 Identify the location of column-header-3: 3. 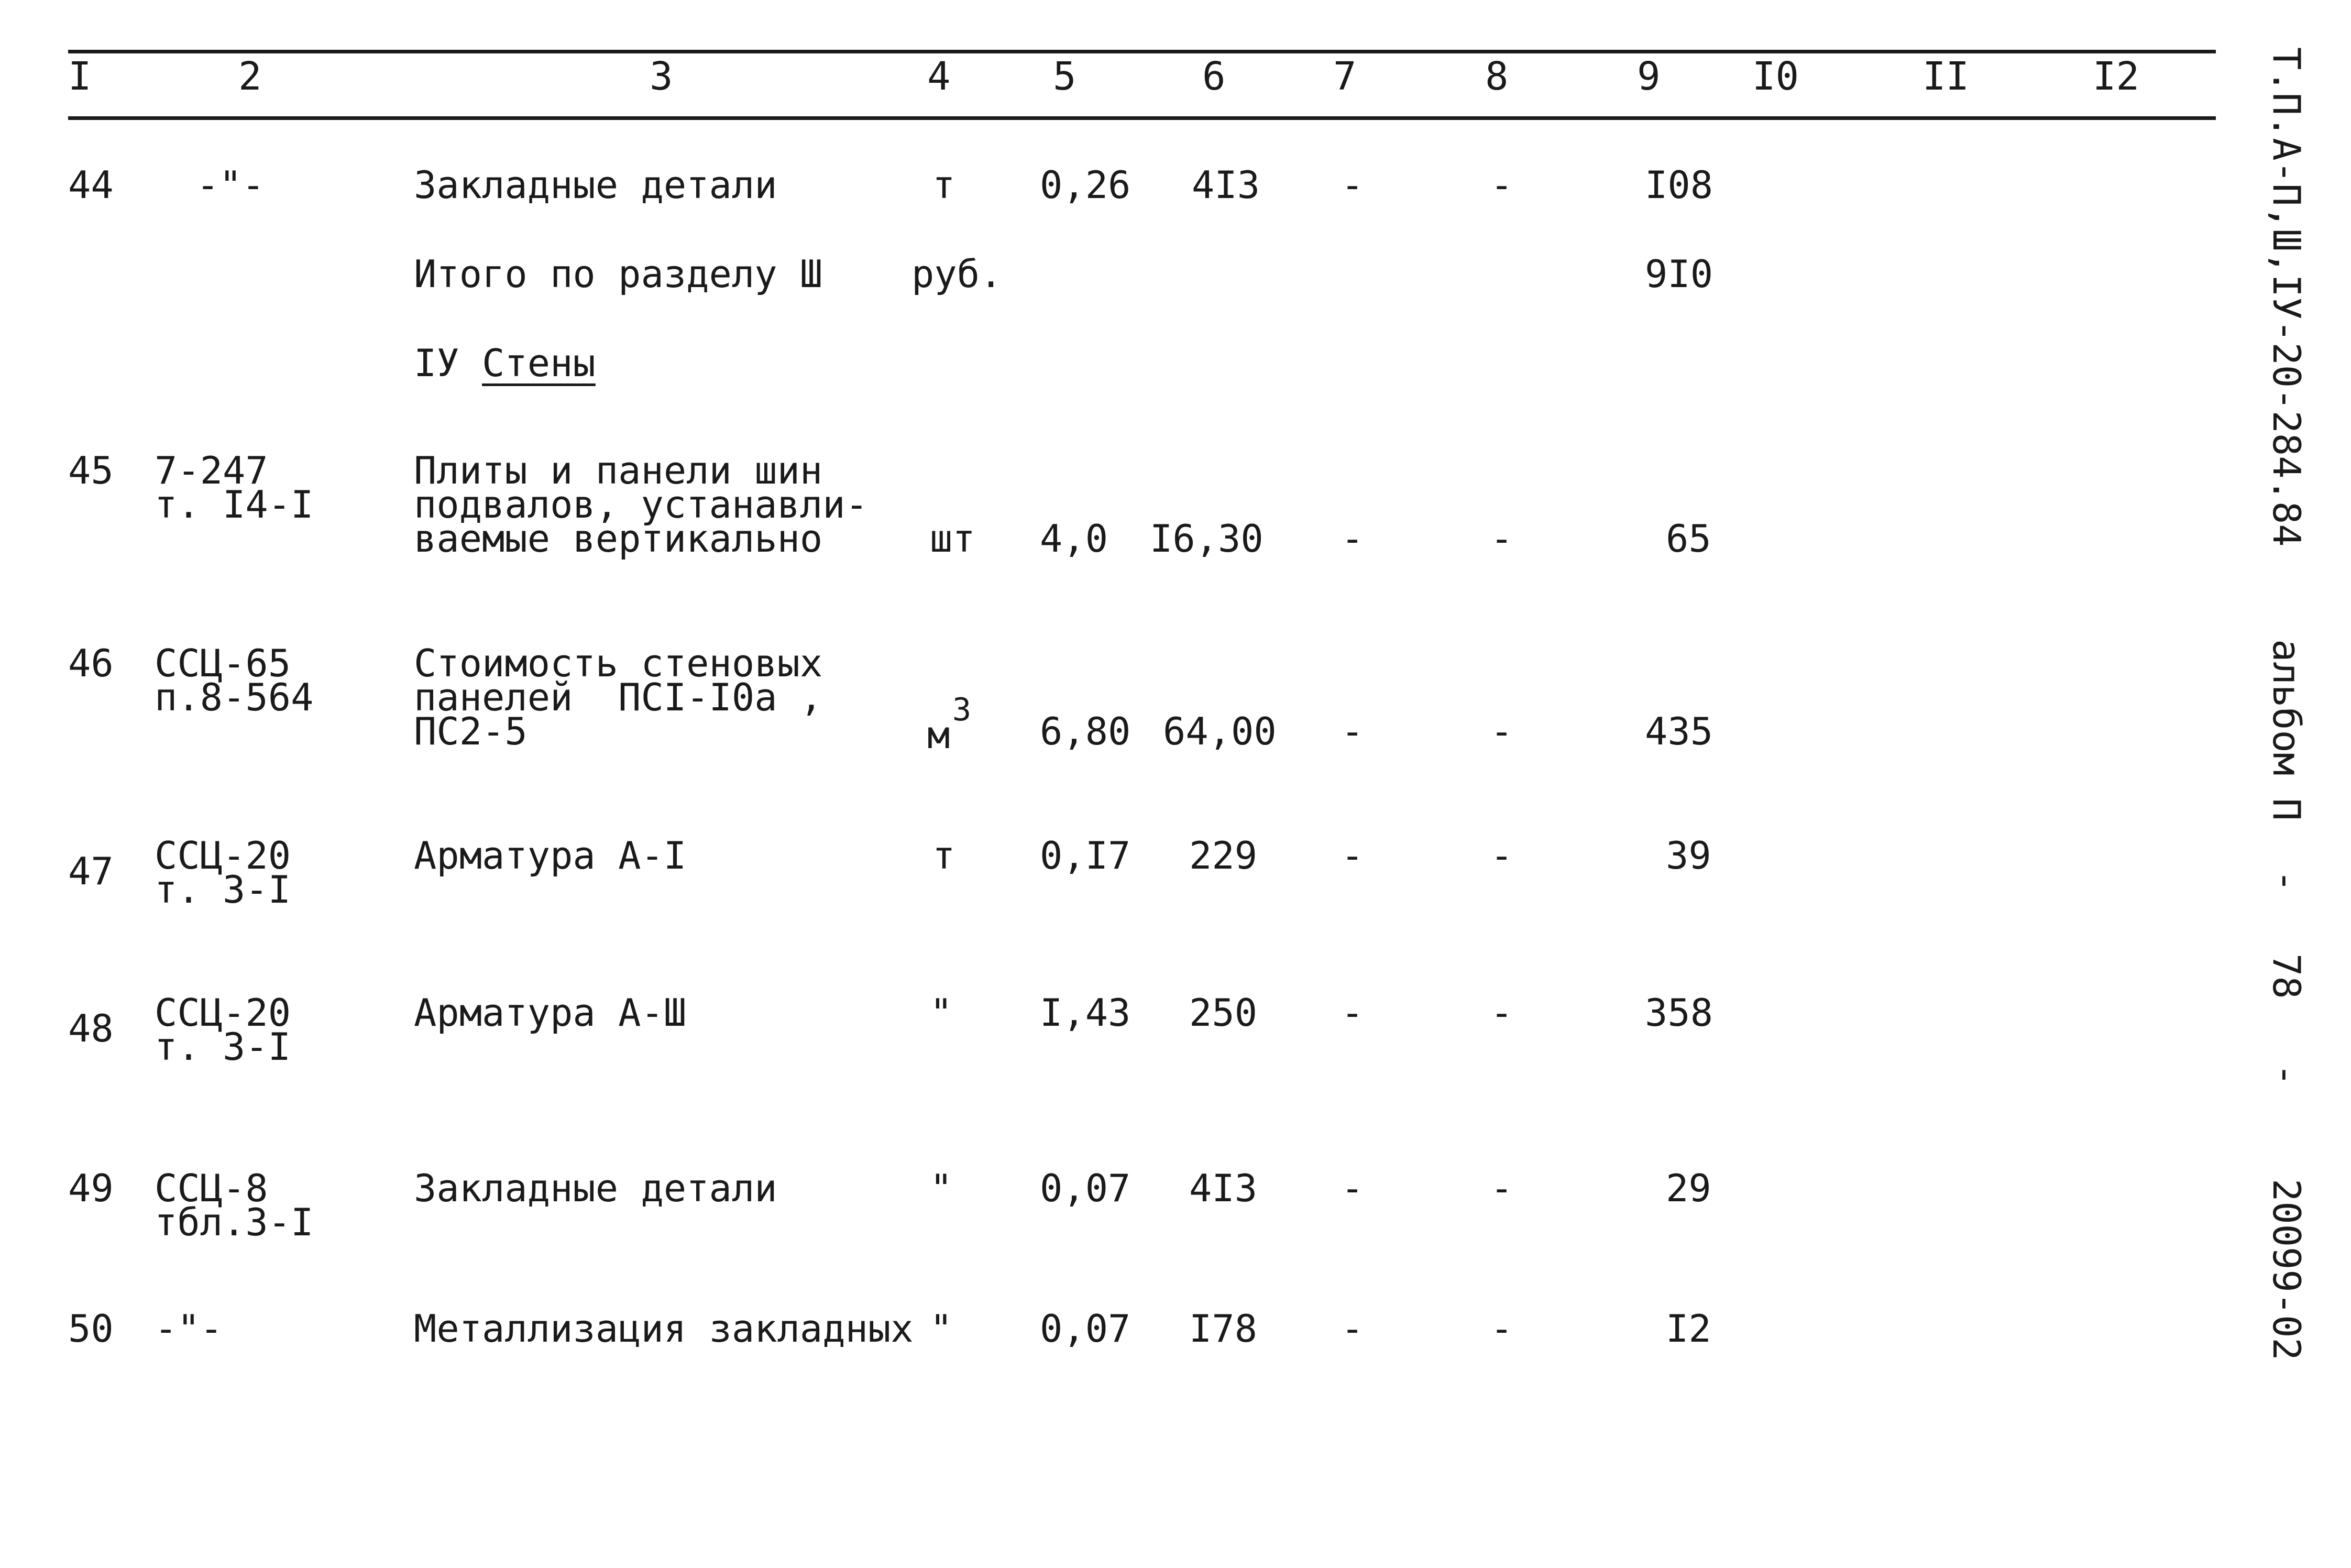
(661, 76).